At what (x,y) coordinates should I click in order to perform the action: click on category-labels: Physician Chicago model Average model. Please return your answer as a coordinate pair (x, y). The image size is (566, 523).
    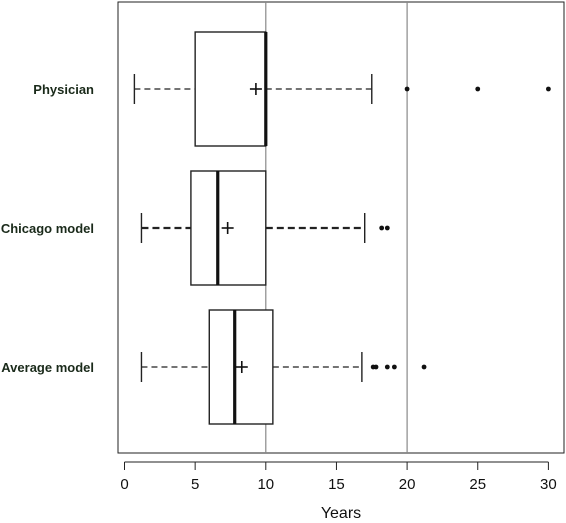
    Looking at the image, I should click on (47, 228).